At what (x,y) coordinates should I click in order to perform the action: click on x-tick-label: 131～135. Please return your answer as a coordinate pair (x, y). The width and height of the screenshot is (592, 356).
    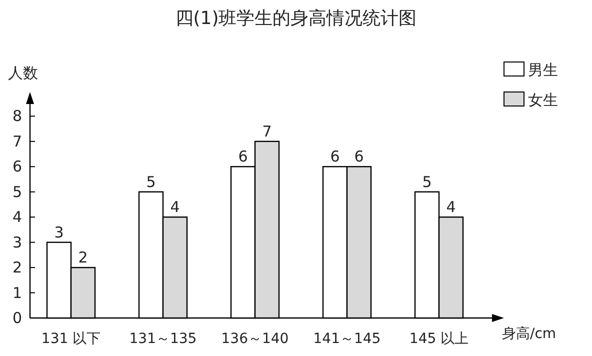
    Looking at the image, I should click on (163, 339).